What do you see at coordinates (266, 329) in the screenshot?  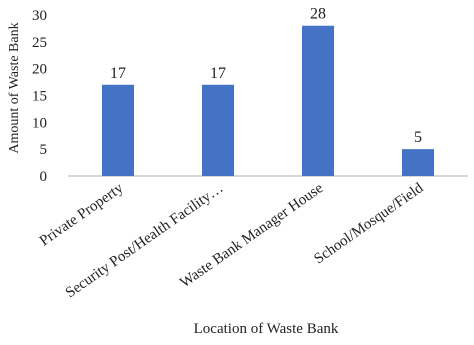 I see `x-axis-title: Location of Waste Bank` at bounding box center [266, 329].